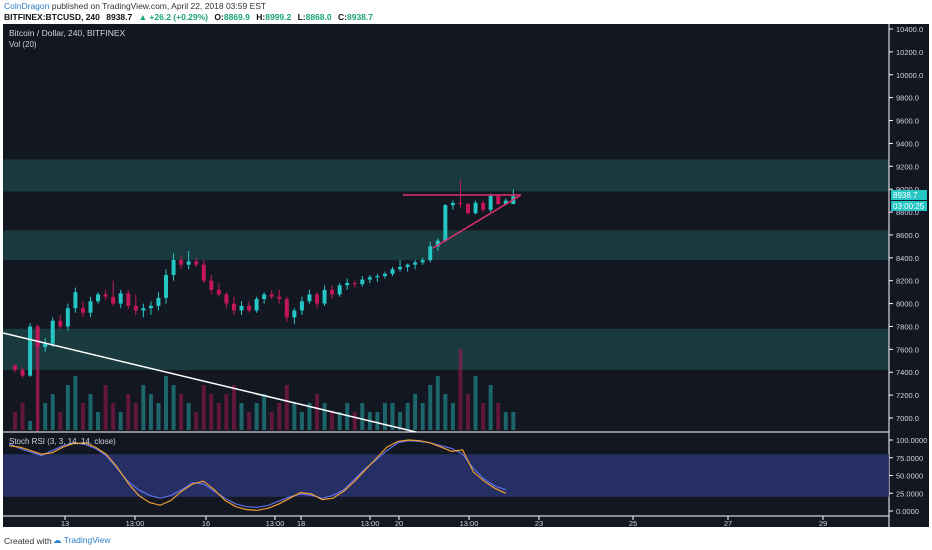 Image resolution: width=932 pixels, height=550 pixels. I want to click on price-tick-label: 10400.0, so click(909, 29).